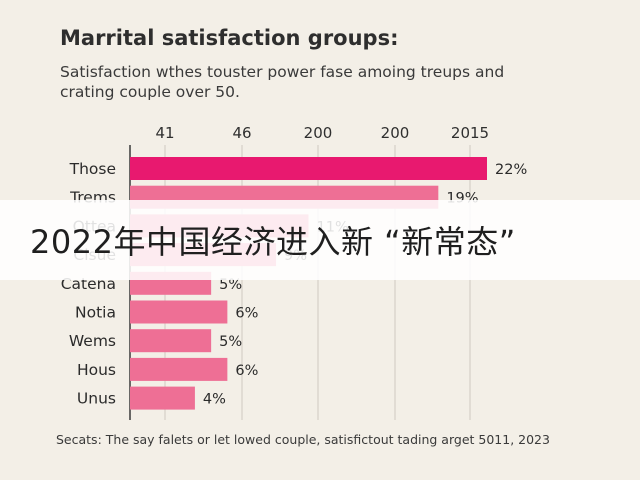 The height and width of the screenshot is (480, 640). I want to click on bar-notia, so click(179, 312).